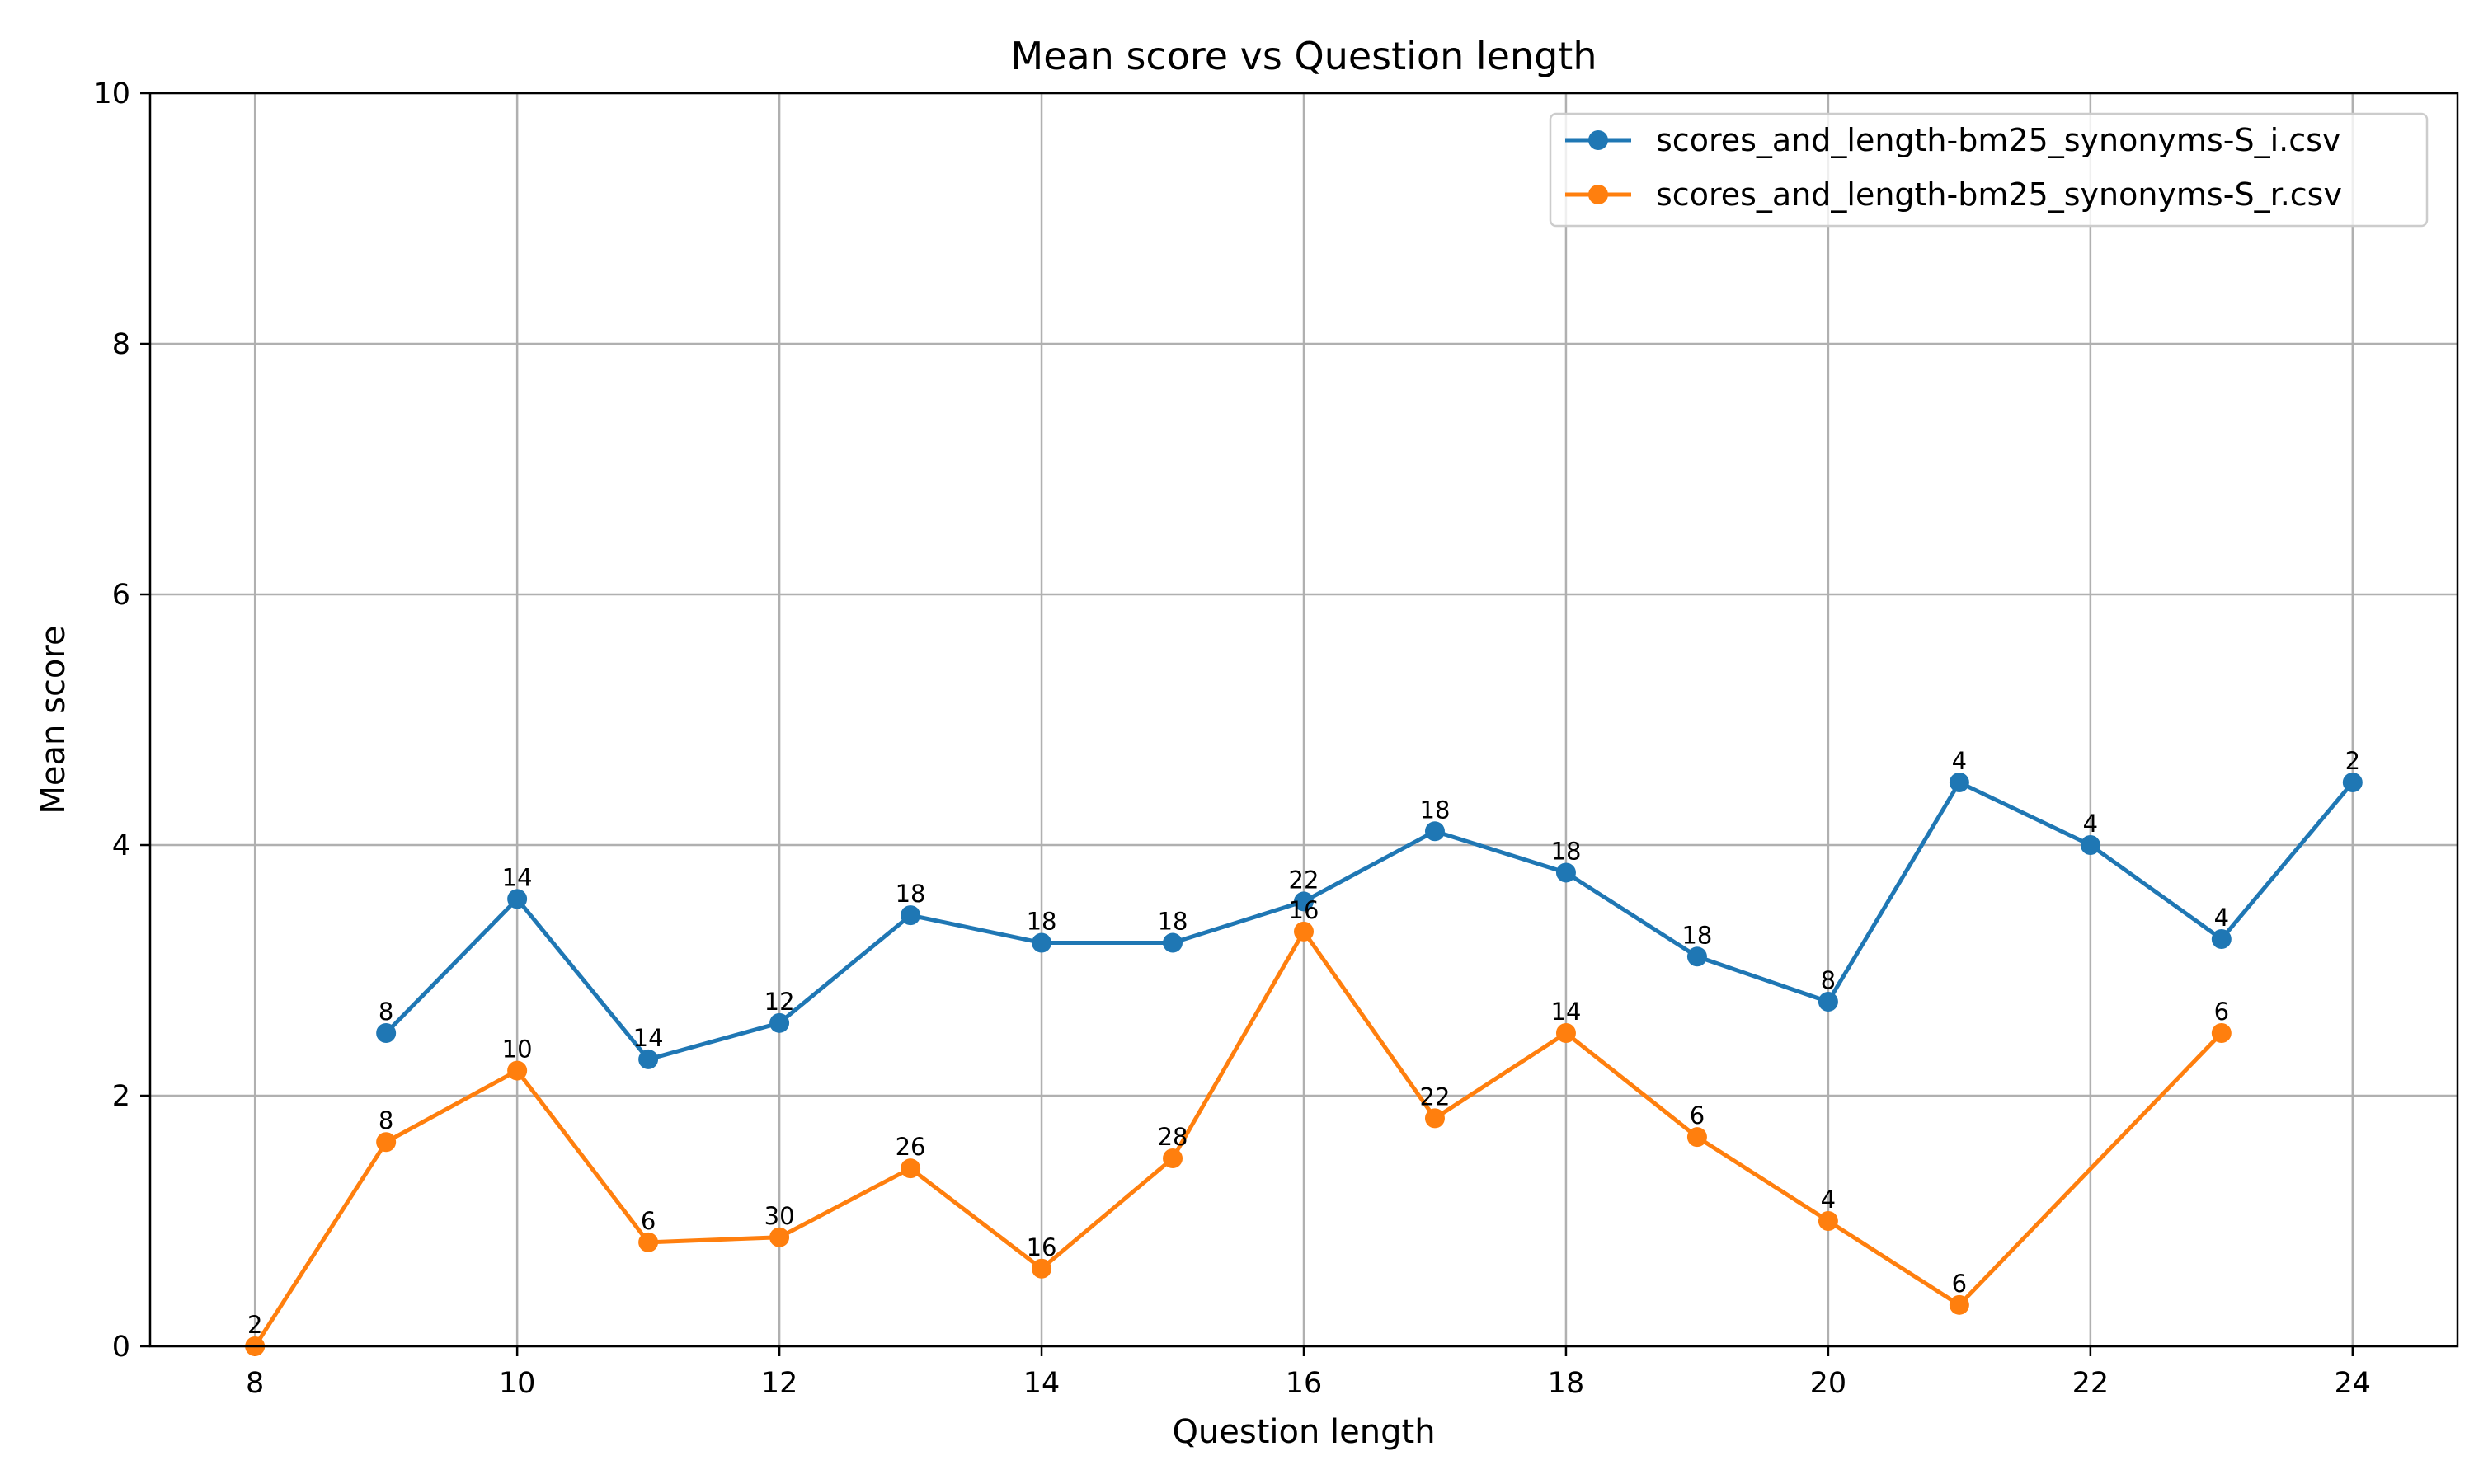 The image size is (2474, 1484). What do you see at coordinates (121, 1096) in the screenshot?
I see `y-tick-label: 2` at bounding box center [121, 1096].